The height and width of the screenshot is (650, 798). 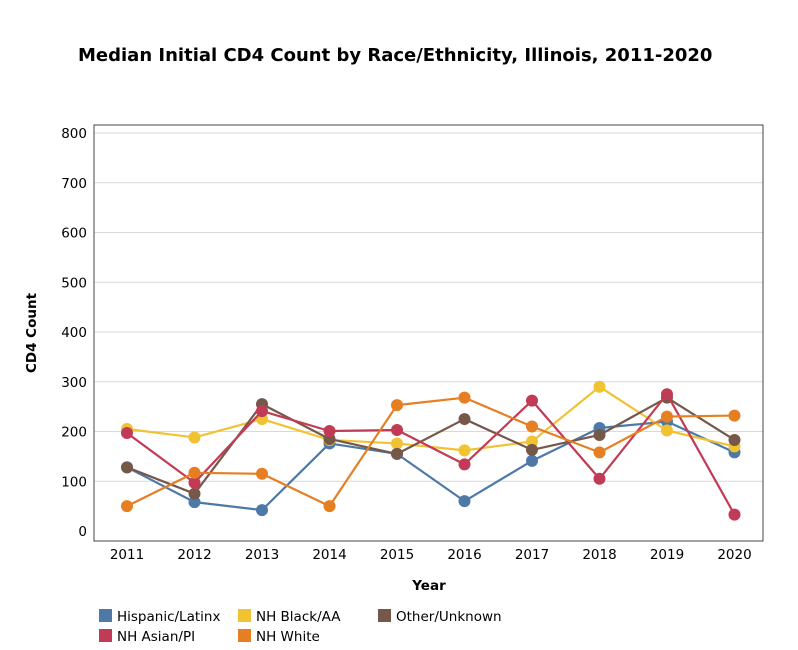 What do you see at coordinates (74, 283) in the screenshot?
I see `y-tick-label: 500` at bounding box center [74, 283].